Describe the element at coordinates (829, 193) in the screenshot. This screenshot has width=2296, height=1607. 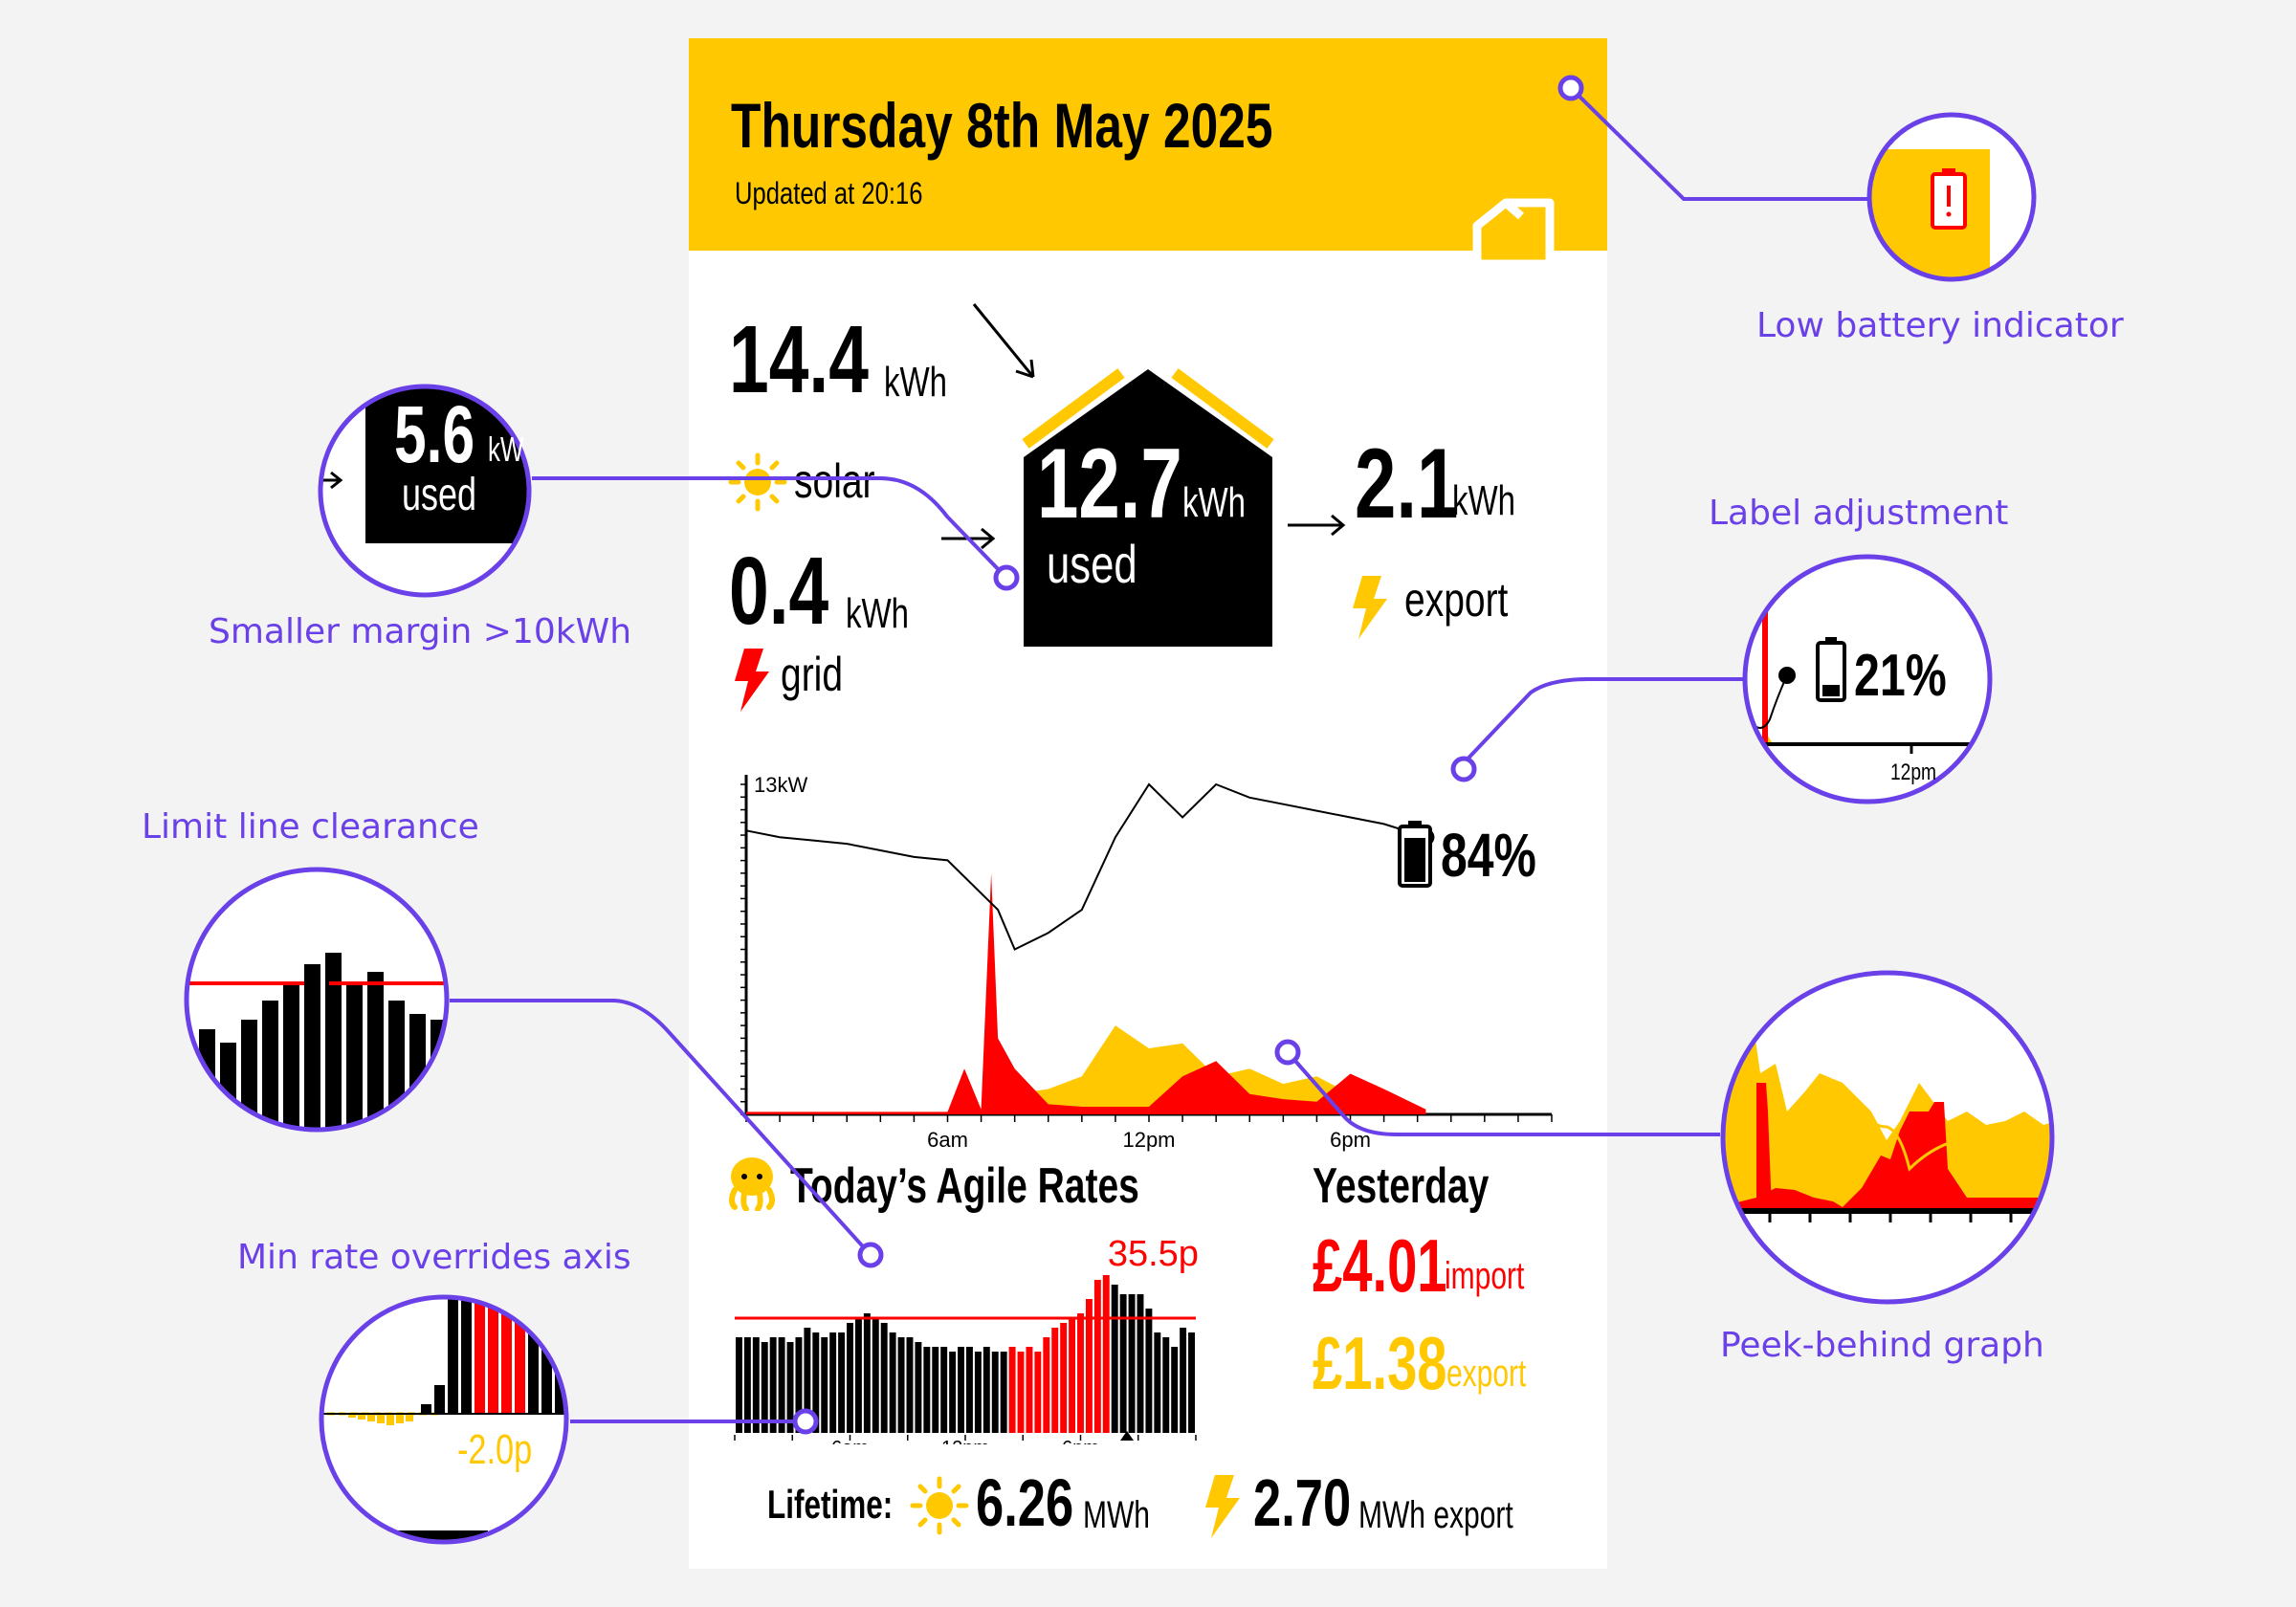
I see `updated-time: Updated at 20:16` at that location.